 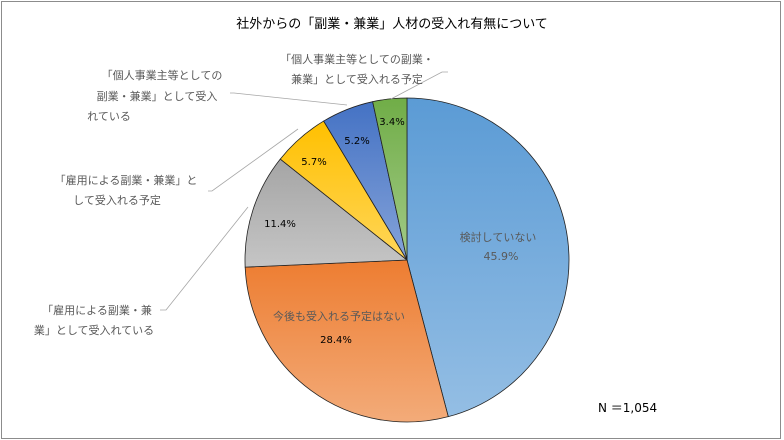 I want to click on slice-label-4-line-0: 「個人事業主等としての, so click(x=162, y=75).